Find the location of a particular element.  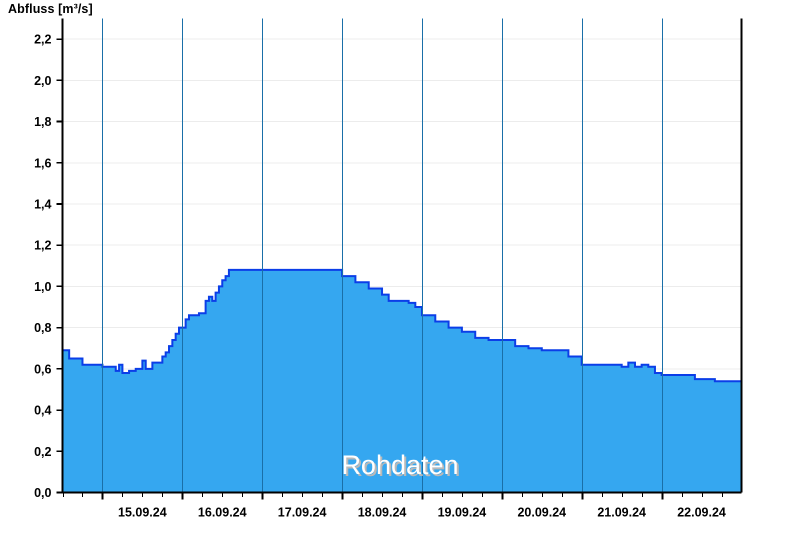

x-tick-label: 16.09.24 is located at coordinates (222, 513).